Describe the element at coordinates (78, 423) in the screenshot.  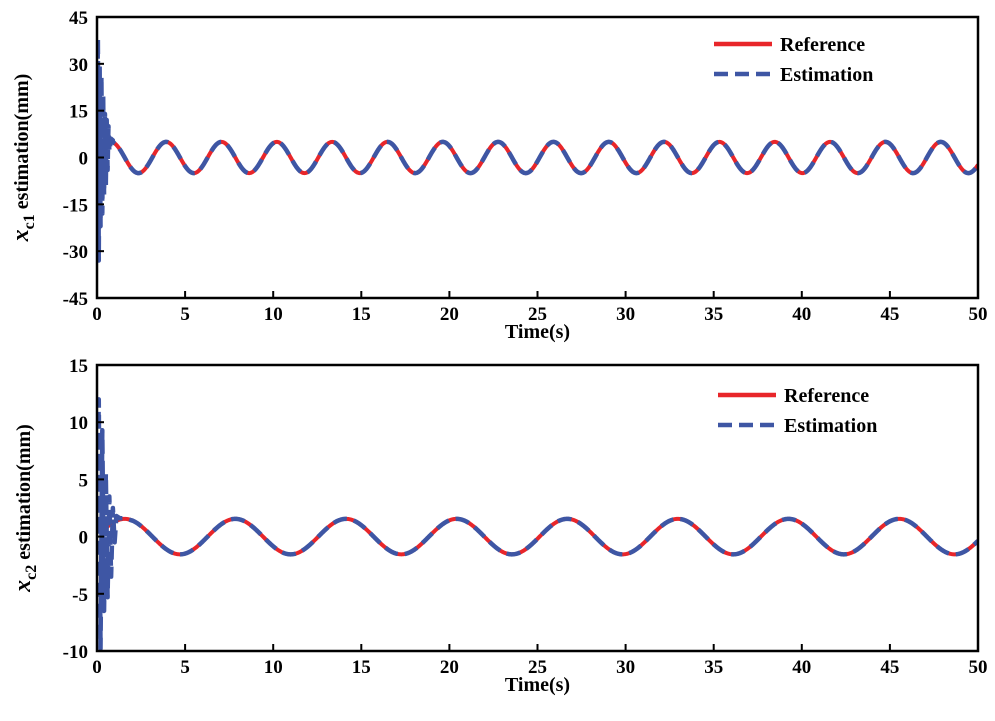
I see `y-tick-label: 10` at that location.